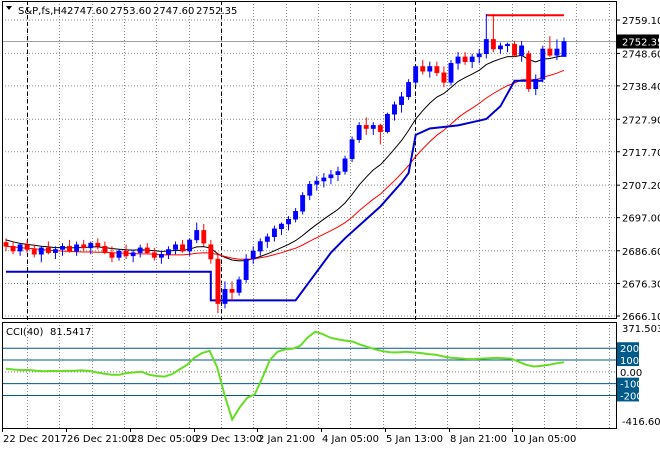  What do you see at coordinates (87, 11) in the screenshot?
I see `ohlc-open: 2747.60` at bounding box center [87, 11].